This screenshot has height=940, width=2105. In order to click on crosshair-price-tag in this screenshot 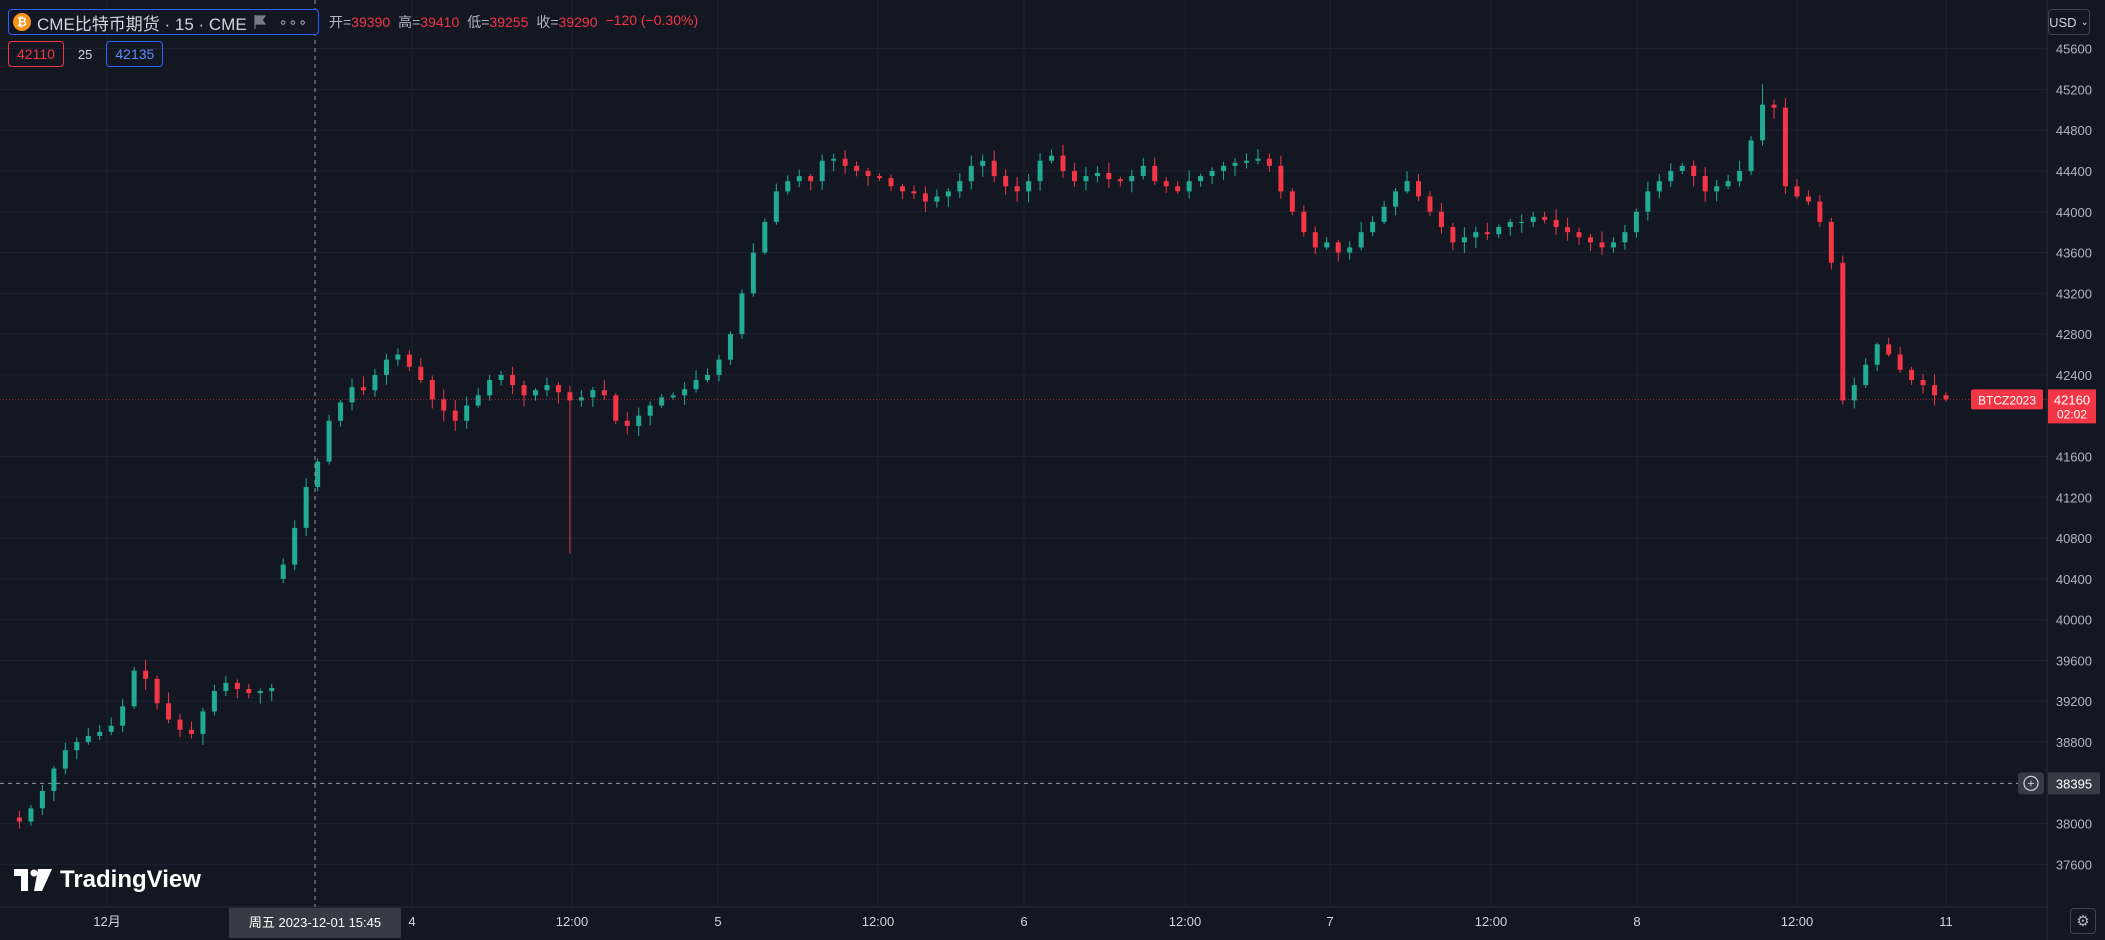, I will do `click(2074, 783)`.